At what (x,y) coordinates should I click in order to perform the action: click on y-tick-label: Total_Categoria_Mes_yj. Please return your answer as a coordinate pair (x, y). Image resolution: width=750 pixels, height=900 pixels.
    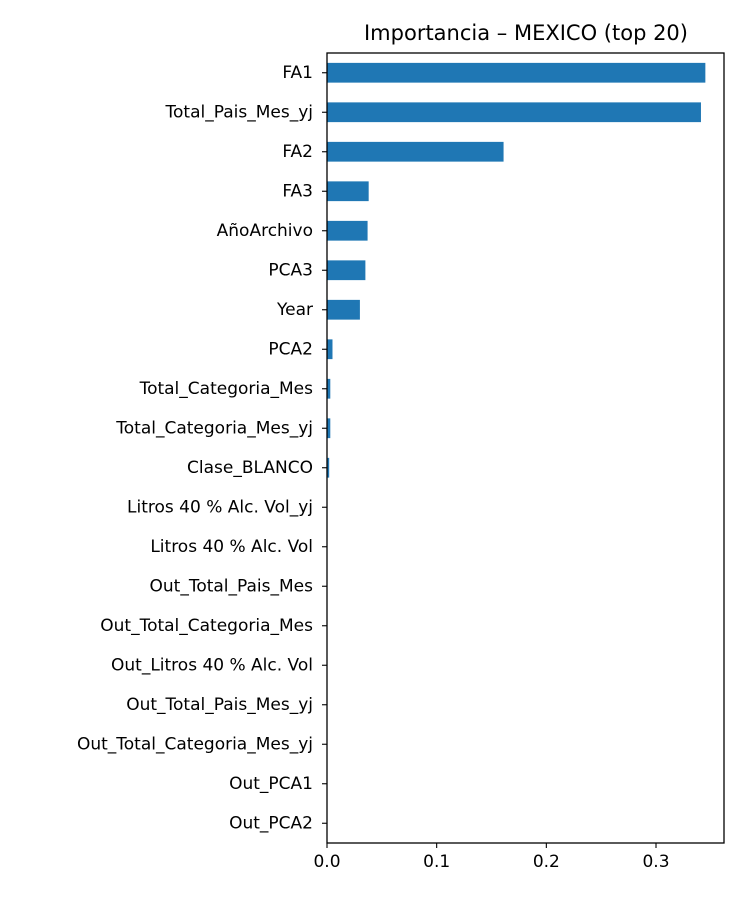
    Looking at the image, I should click on (214, 428).